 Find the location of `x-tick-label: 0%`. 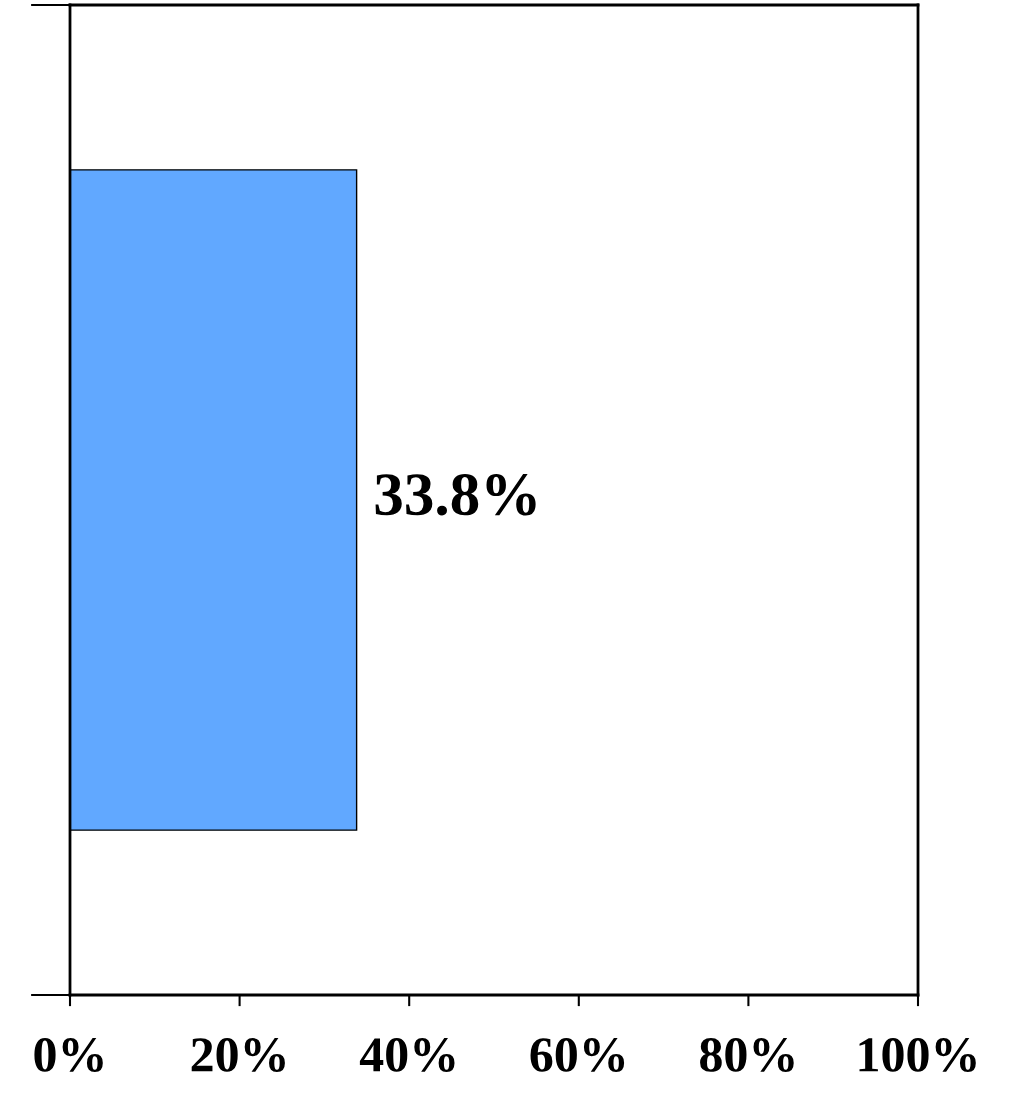

x-tick-label: 0% is located at coordinates (68, 1055).